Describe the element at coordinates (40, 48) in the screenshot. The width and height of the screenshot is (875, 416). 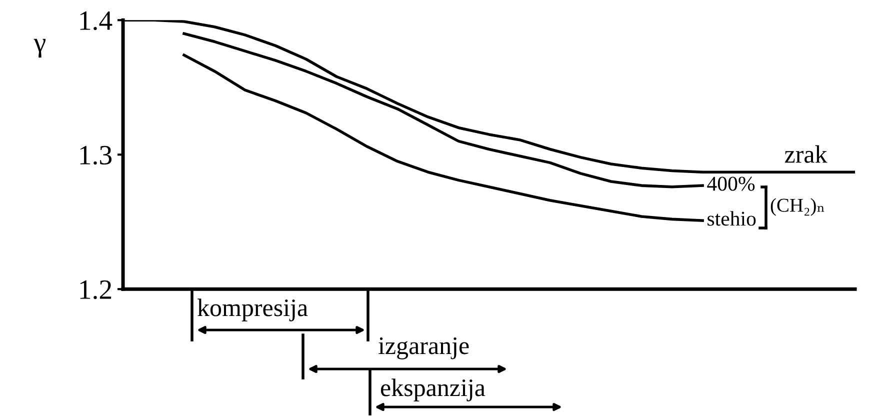
I see `y-axis-title: γ` at that location.